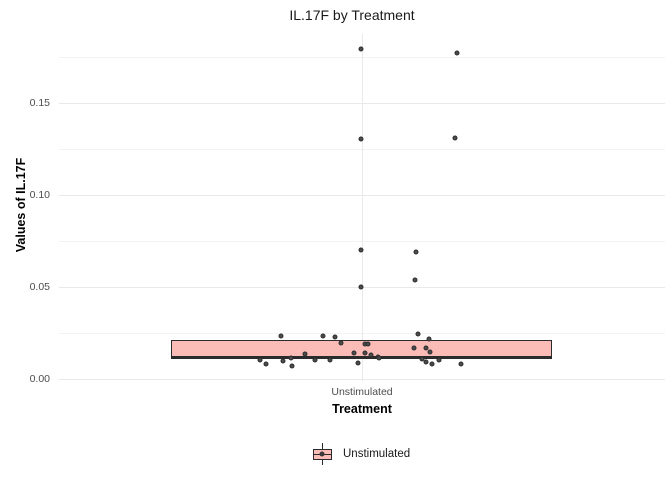 This screenshot has height=480, width=672. I want to click on x-axis-title: Treatment, so click(362, 409).